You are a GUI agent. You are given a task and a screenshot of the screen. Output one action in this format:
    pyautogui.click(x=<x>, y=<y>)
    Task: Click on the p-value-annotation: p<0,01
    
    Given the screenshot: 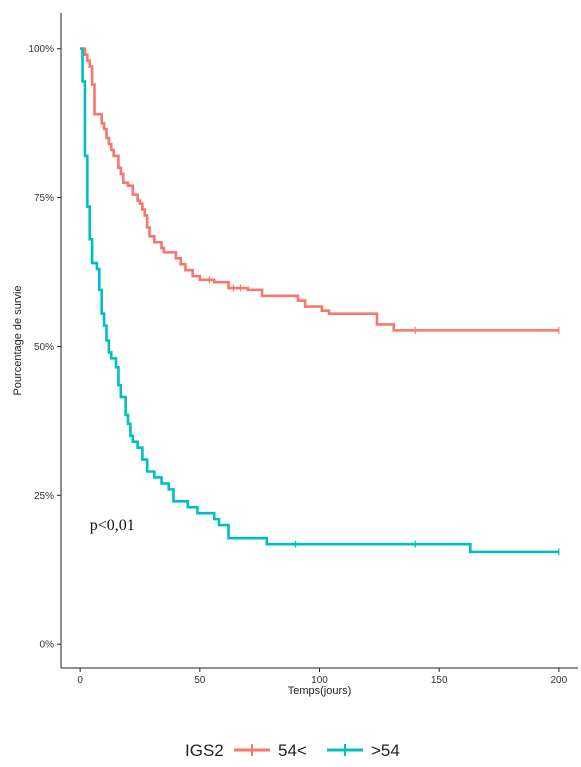 What is the action you would take?
    pyautogui.click(x=112, y=525)
    